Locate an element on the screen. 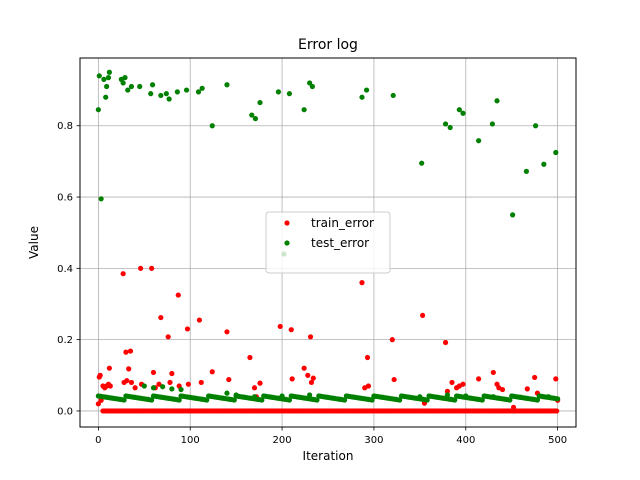  chart-title: Error log is located at coordinates (328, 45).